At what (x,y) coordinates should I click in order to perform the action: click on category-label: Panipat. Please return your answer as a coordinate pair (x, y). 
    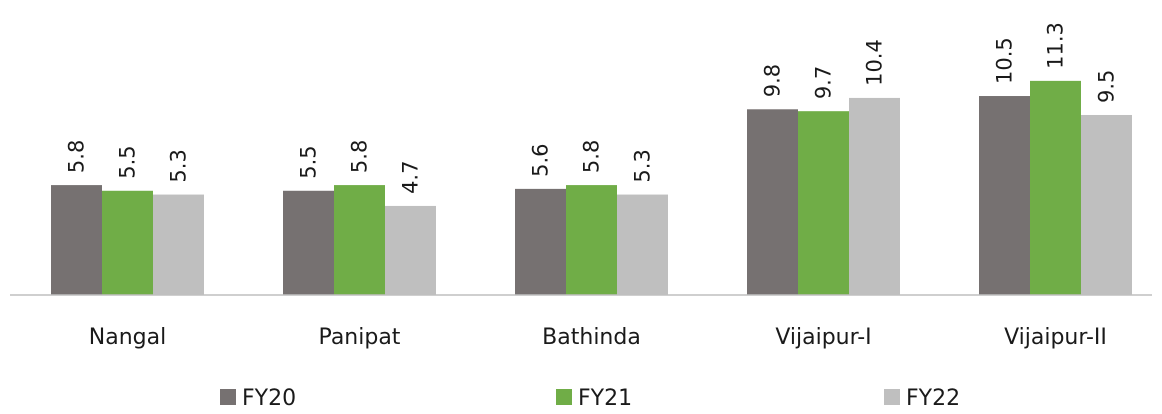
    Looking at the image, I should click on (360, 337).